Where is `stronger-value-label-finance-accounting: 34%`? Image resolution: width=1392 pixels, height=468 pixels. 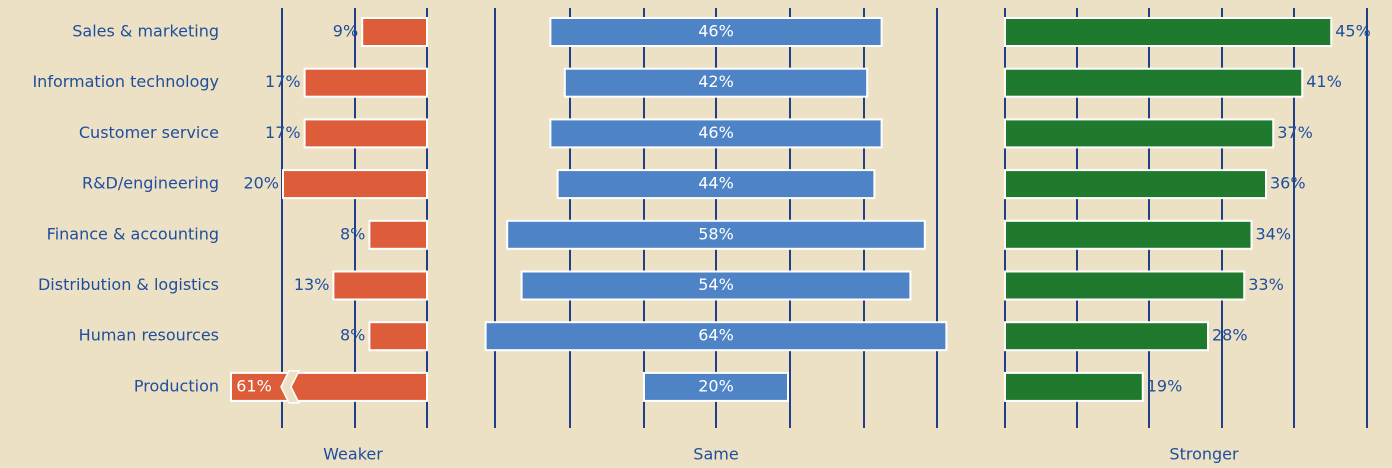
stronger-value-label-finance-accounting: 34% is located at coordinates (1274, 233).